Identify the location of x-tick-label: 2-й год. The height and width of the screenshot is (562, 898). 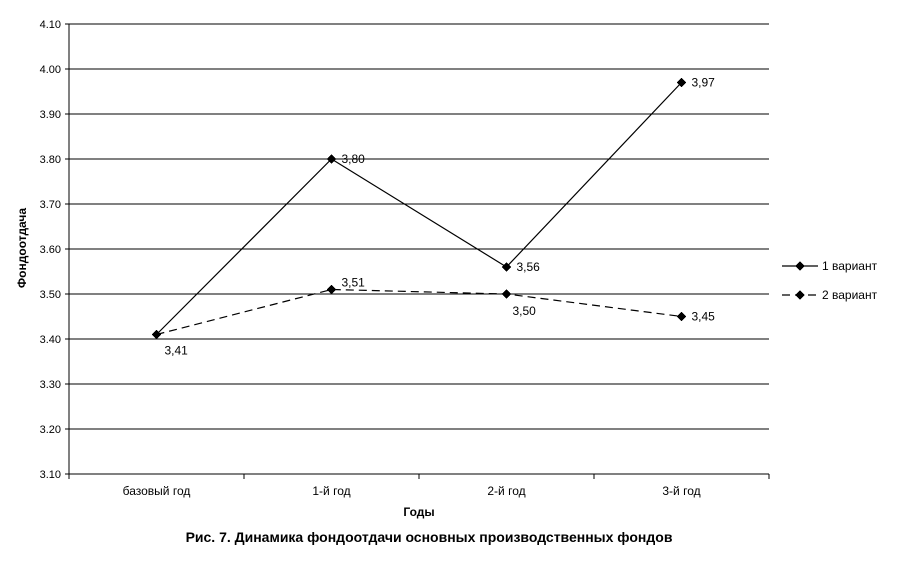
(506, 491).